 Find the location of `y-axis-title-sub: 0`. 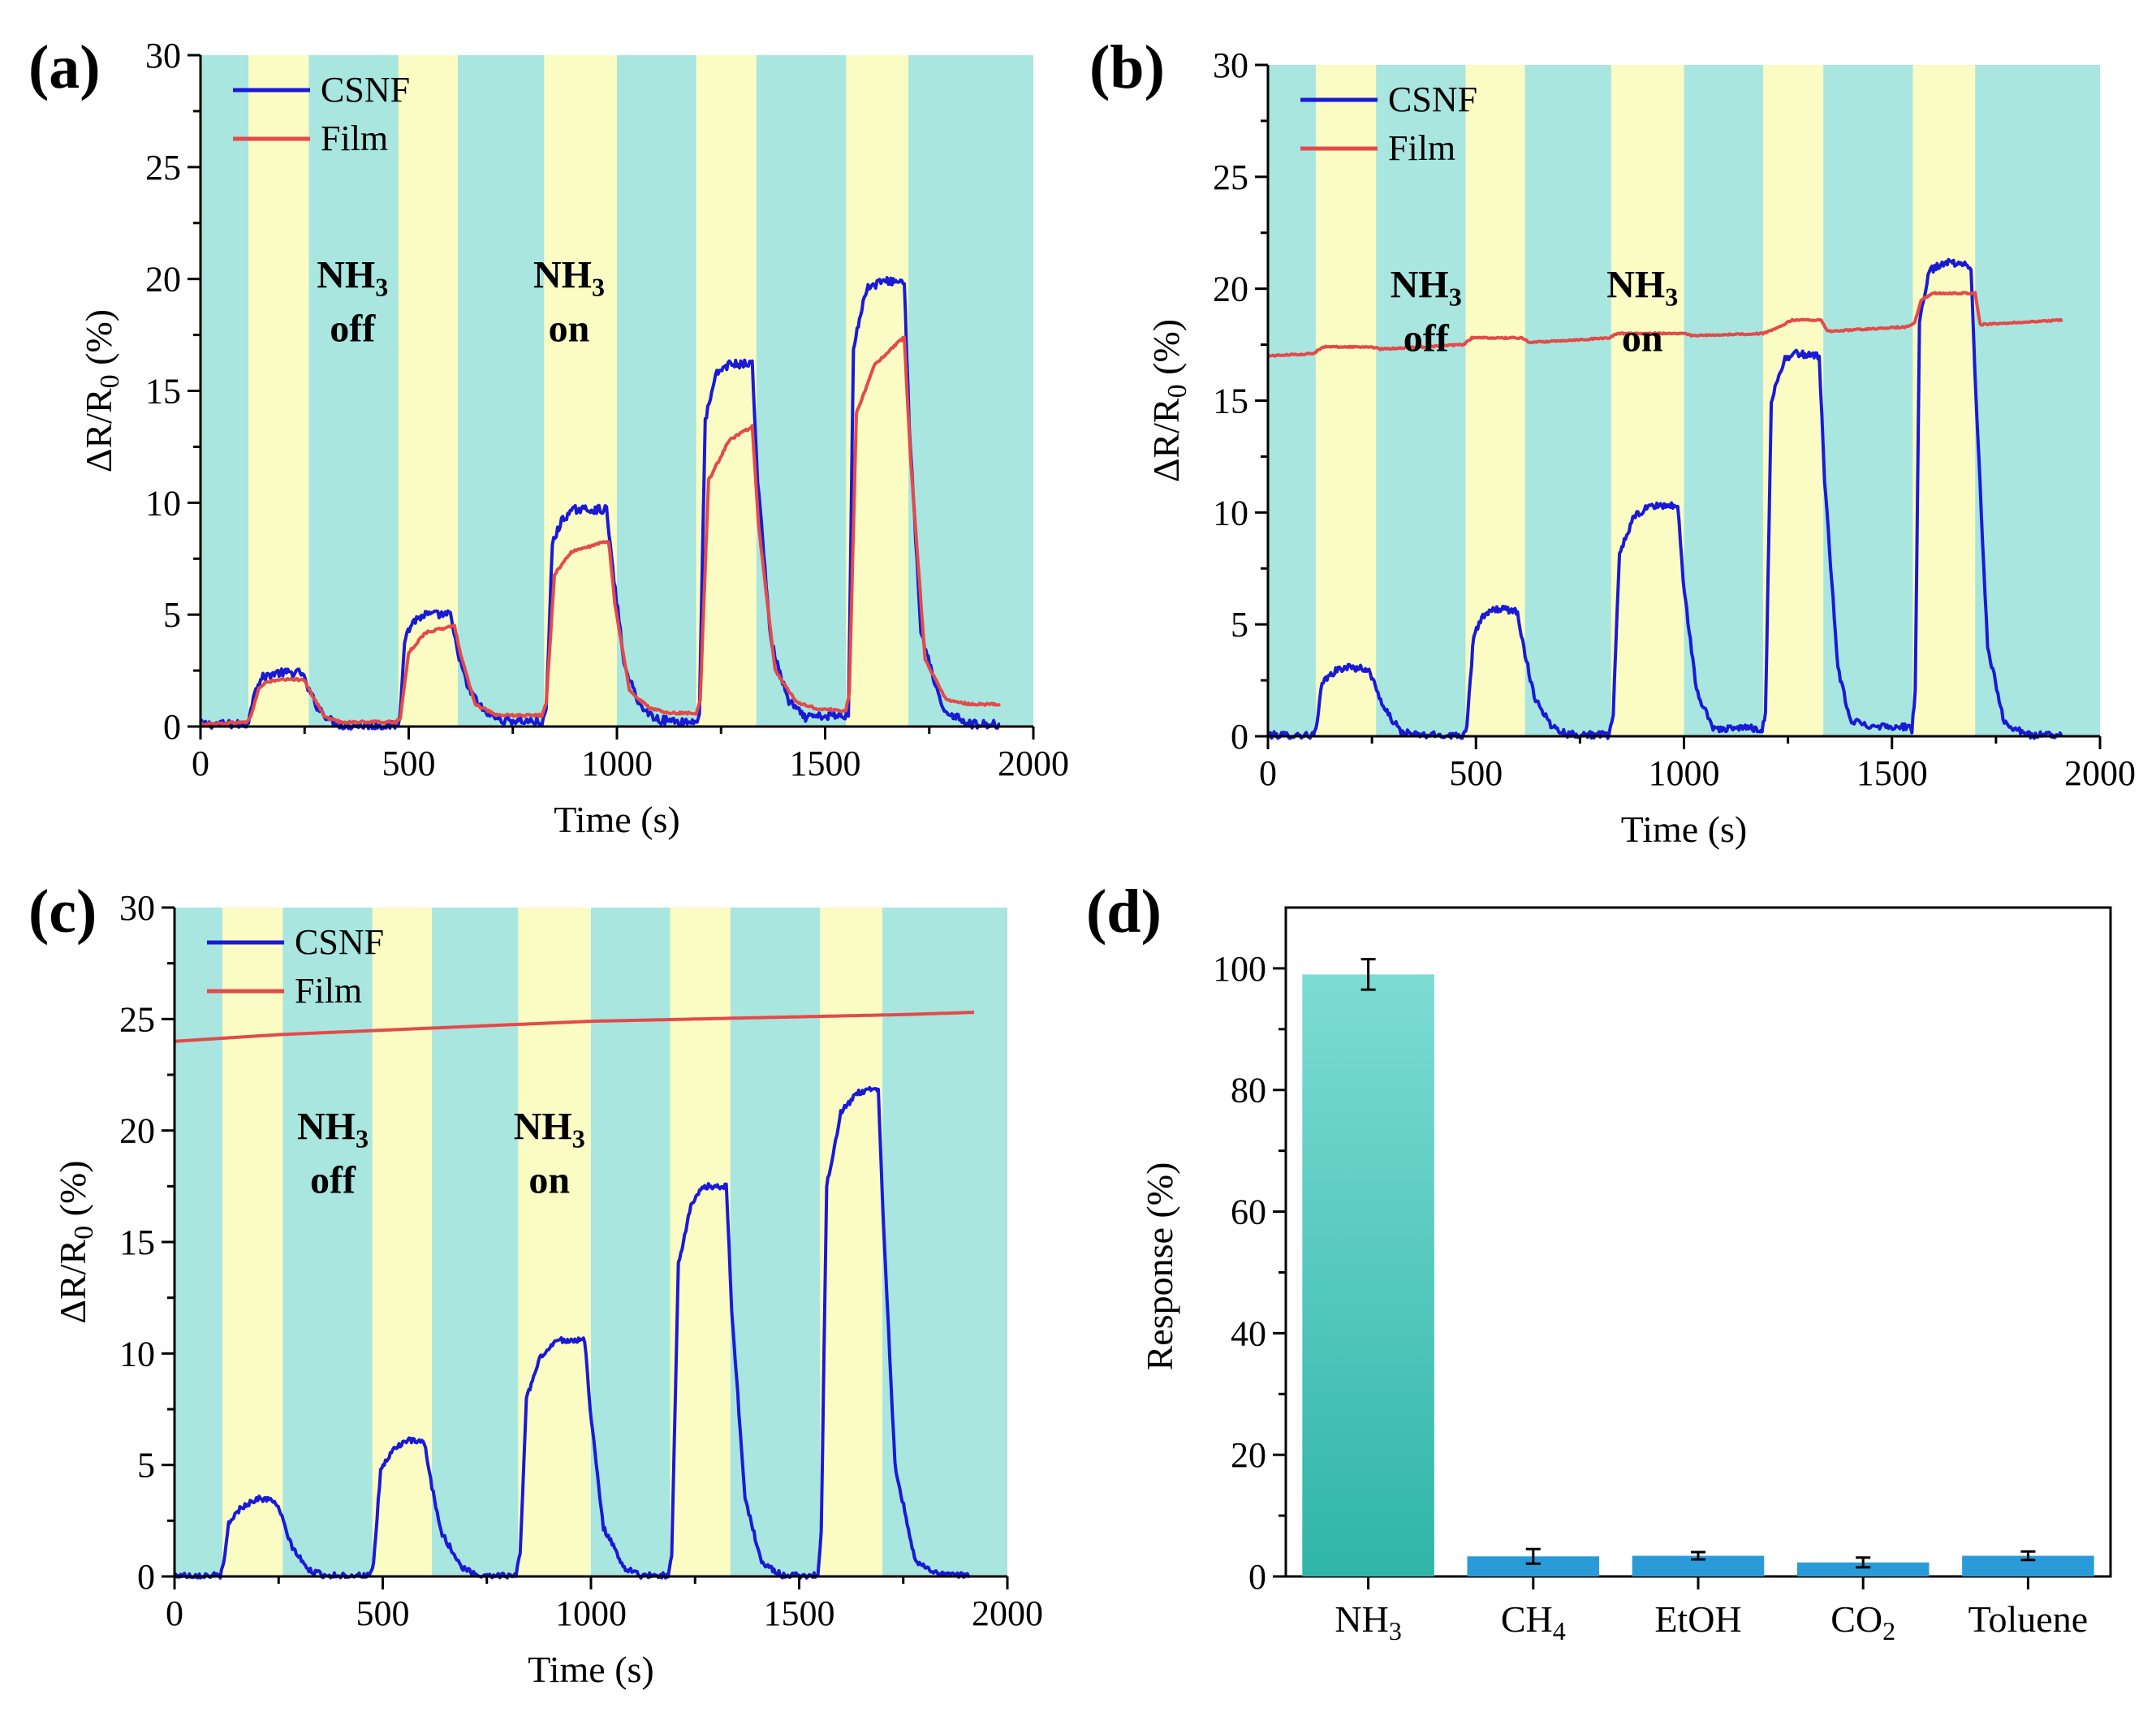

y-axis-title-sub: 0 is located at coordinates (110, 381).